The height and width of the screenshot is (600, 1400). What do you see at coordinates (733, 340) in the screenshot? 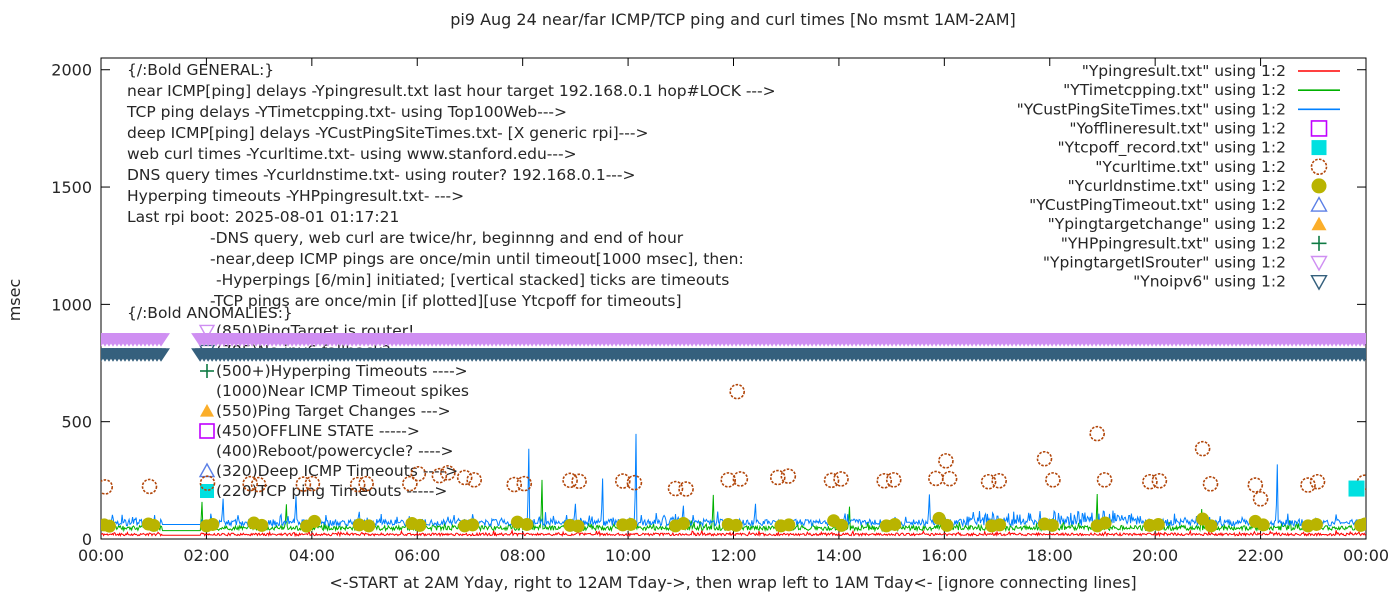
I see `series-band-YpingtargetISrouter` at bounding box center [733, 340].